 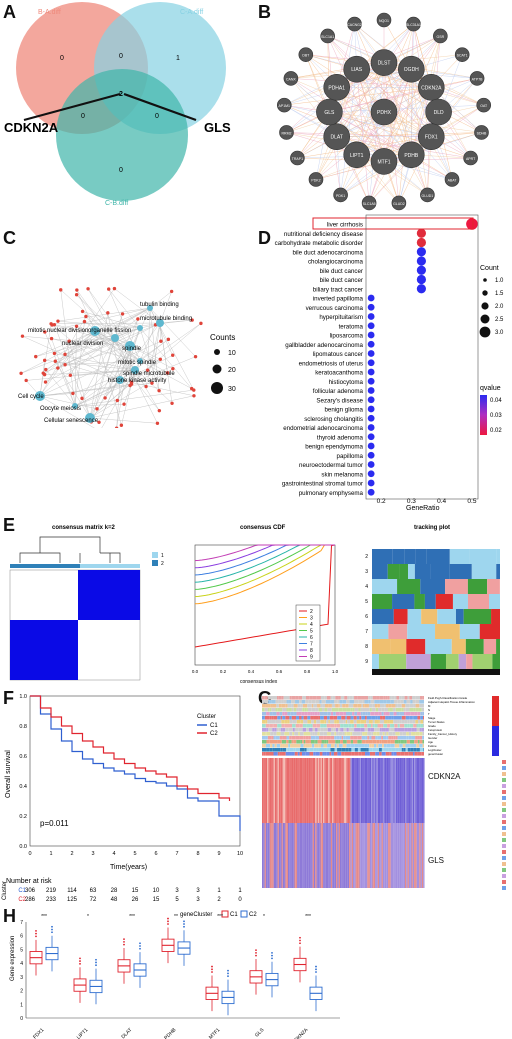 What do you see at coordinates (356, 155) in the screenshot?
I see `network-node: LIPT1` at bounding box center [356, 155].